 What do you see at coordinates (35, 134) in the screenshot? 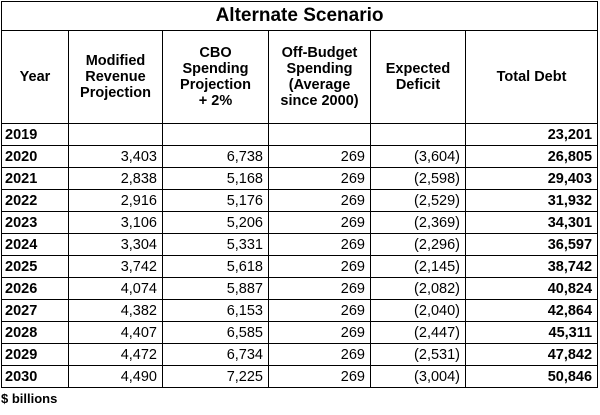
I see `year-cell: 2019` at bounding box center [35, 134].